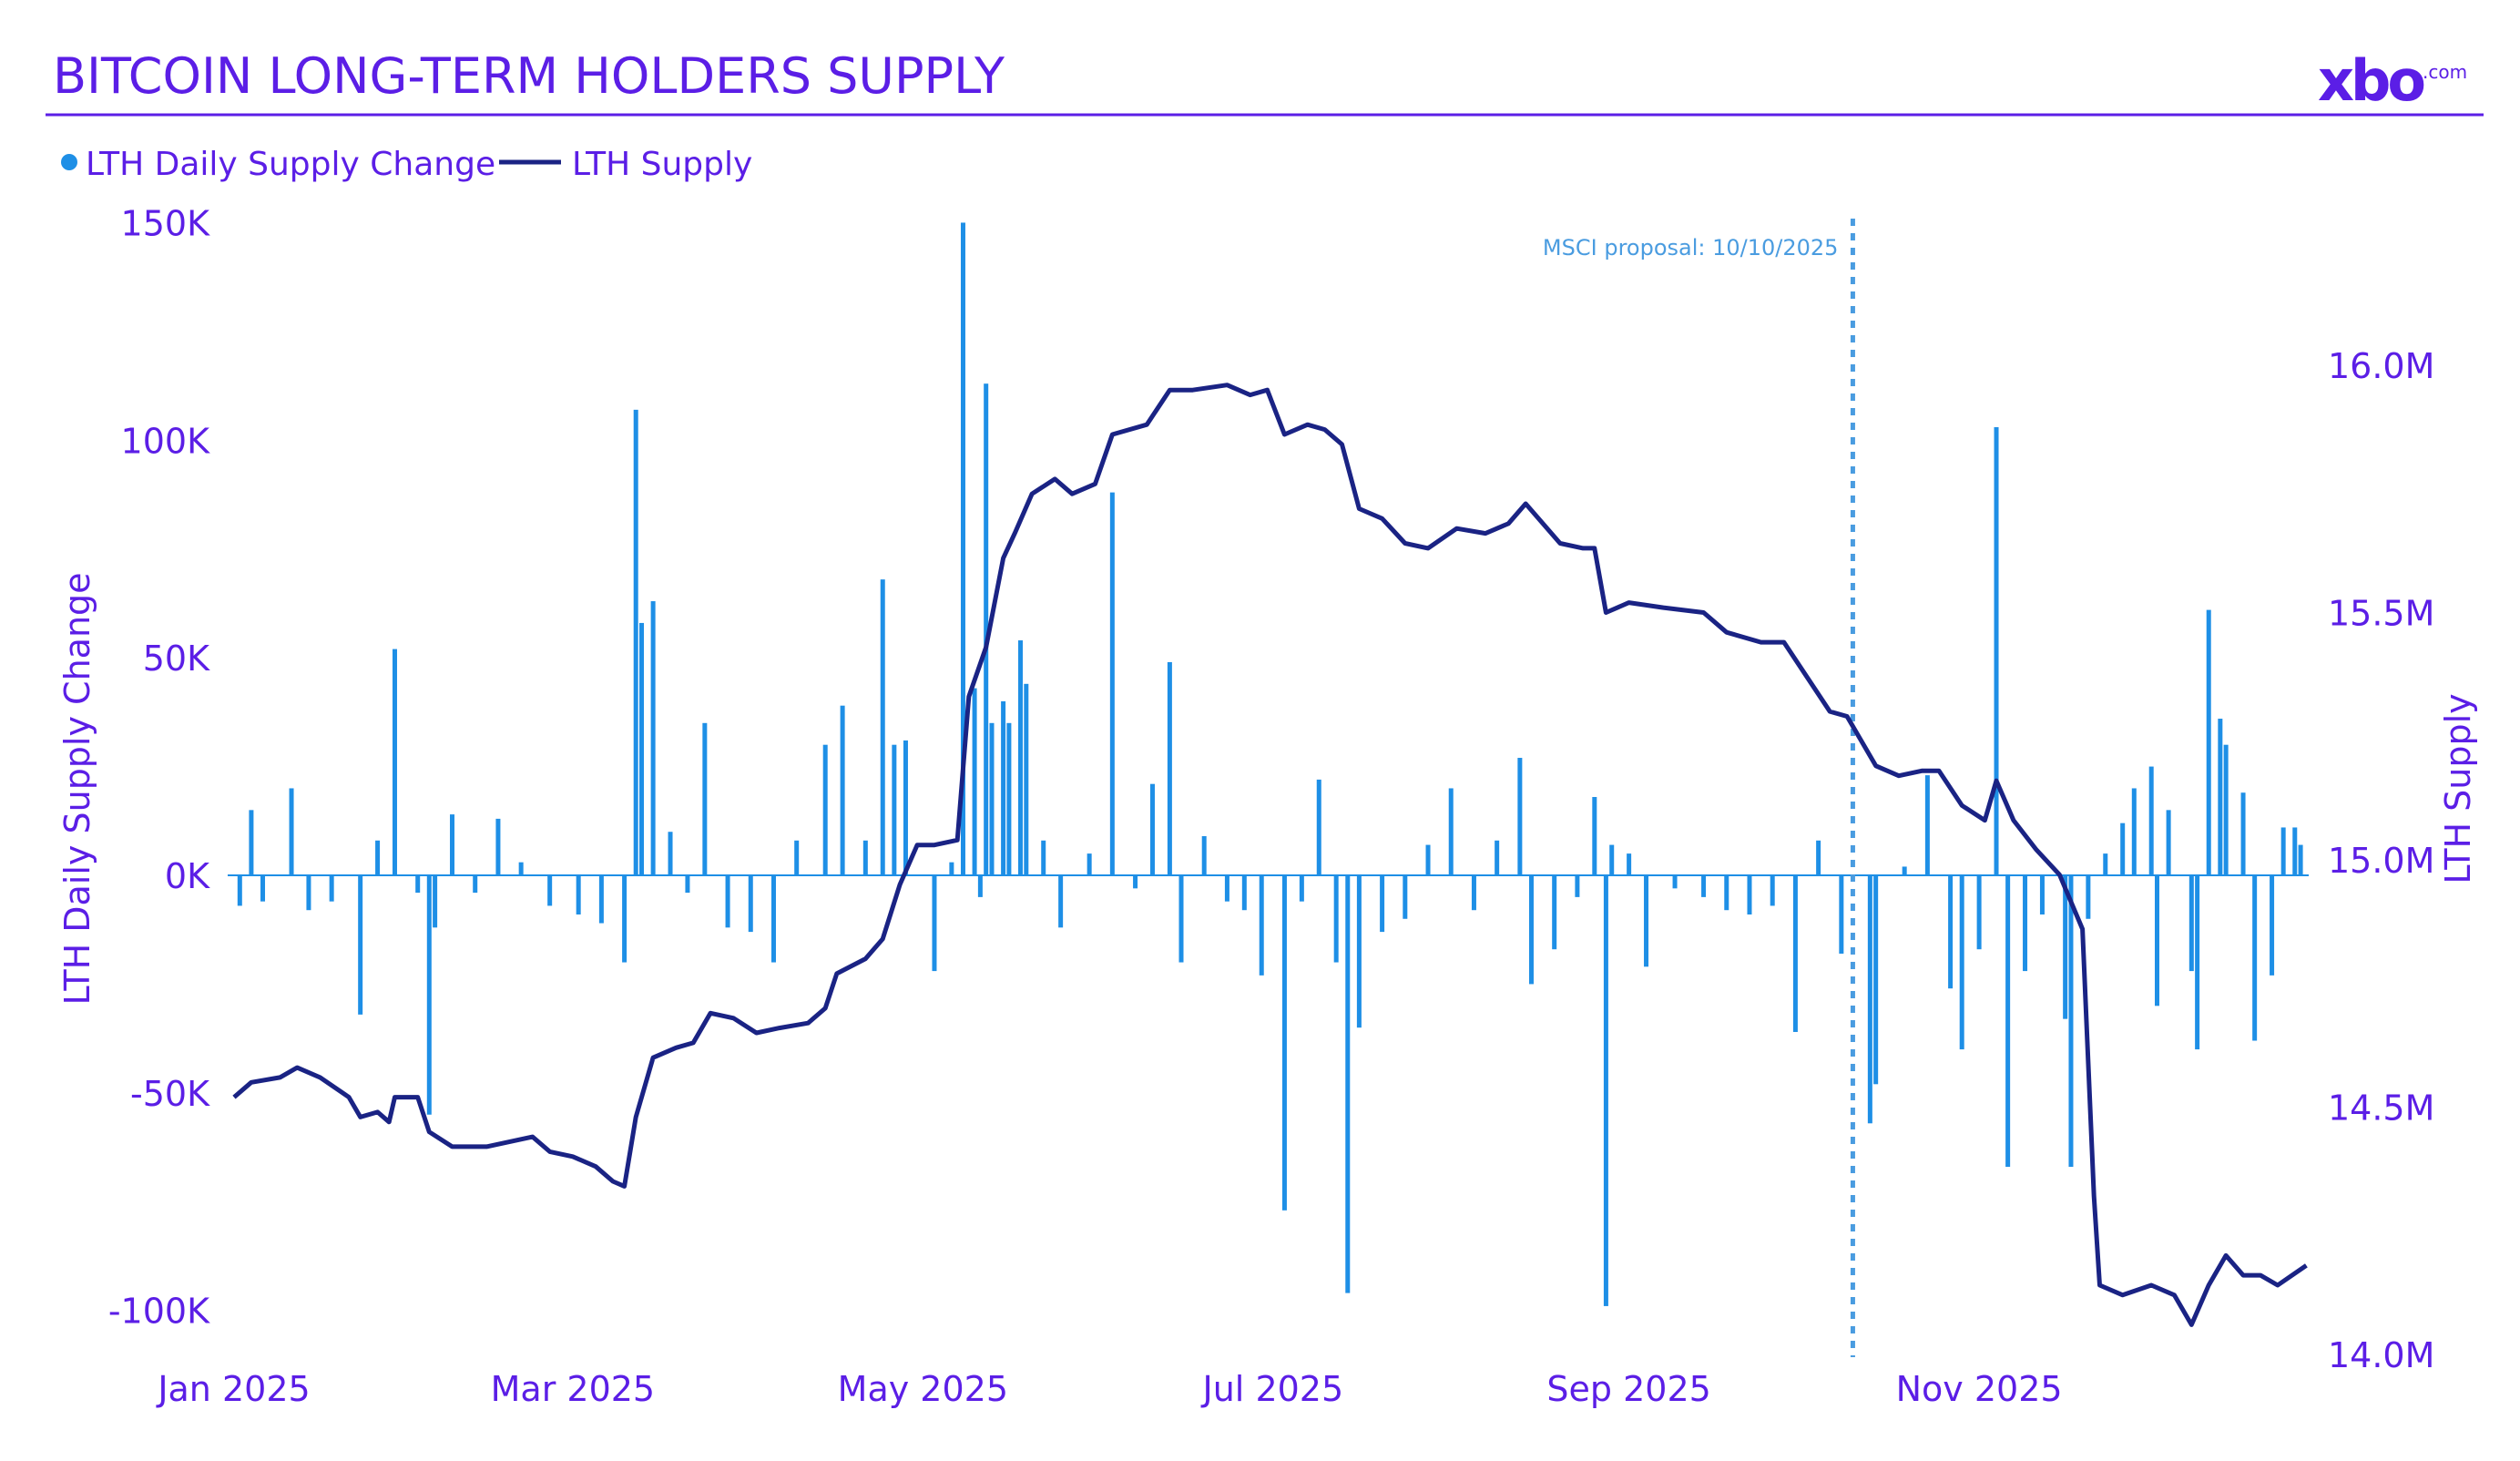  What do you see at coordinates (1979, 1389) in the screenshot?
I see `x-tick-label: Nov 2025` at bounding box center [1979, 1389].